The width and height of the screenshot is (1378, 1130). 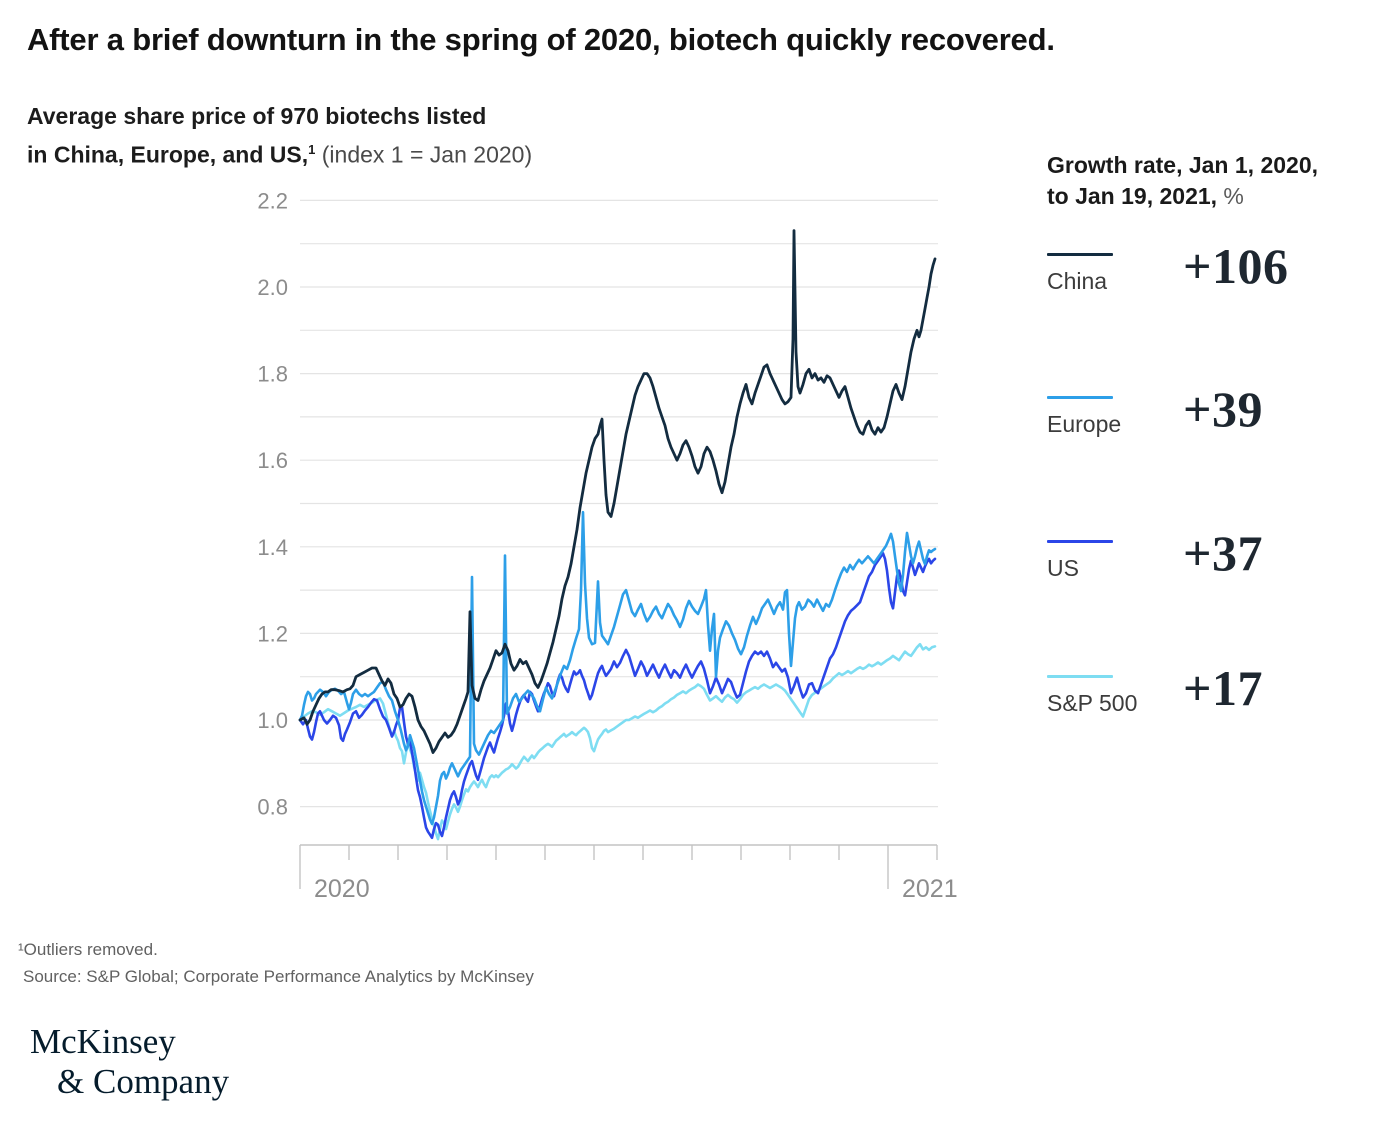 I want to click on legend-item-europe: Europe +39, so click(x=1212, y=443).